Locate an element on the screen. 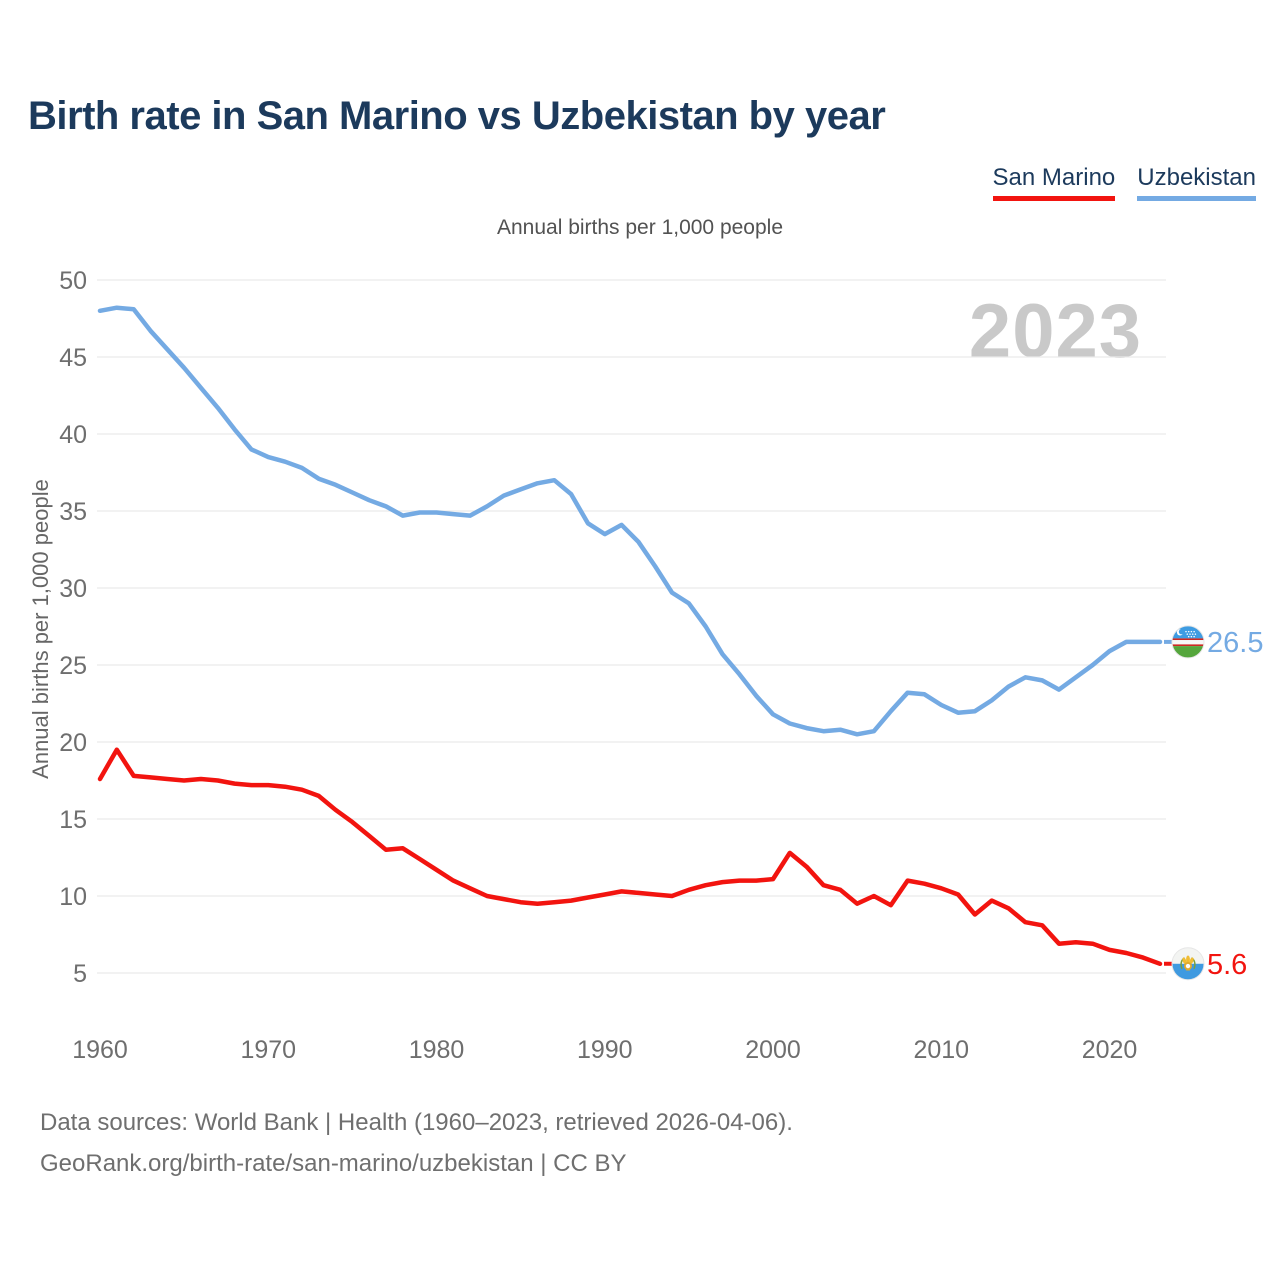 The height and width of the screenshot is (1280, 1280). y-tick-label: 50 is located at coordinates (73, 281).